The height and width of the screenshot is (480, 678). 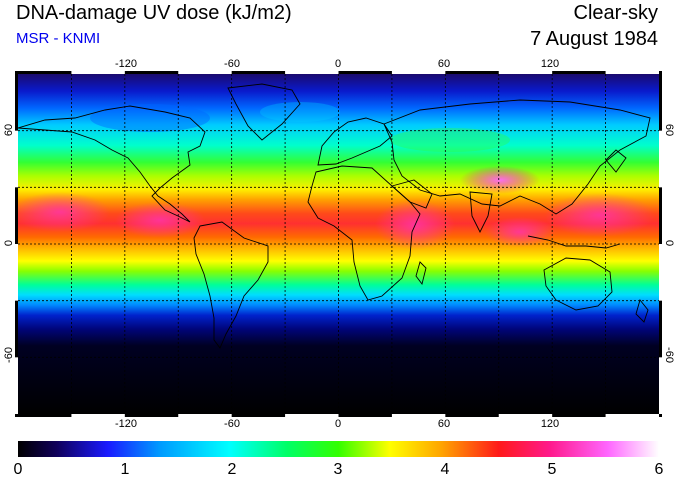 What do you see at coordinates (355, 141) in the screenshot?
I see `europe-coast` at bounding box center [355, 141].